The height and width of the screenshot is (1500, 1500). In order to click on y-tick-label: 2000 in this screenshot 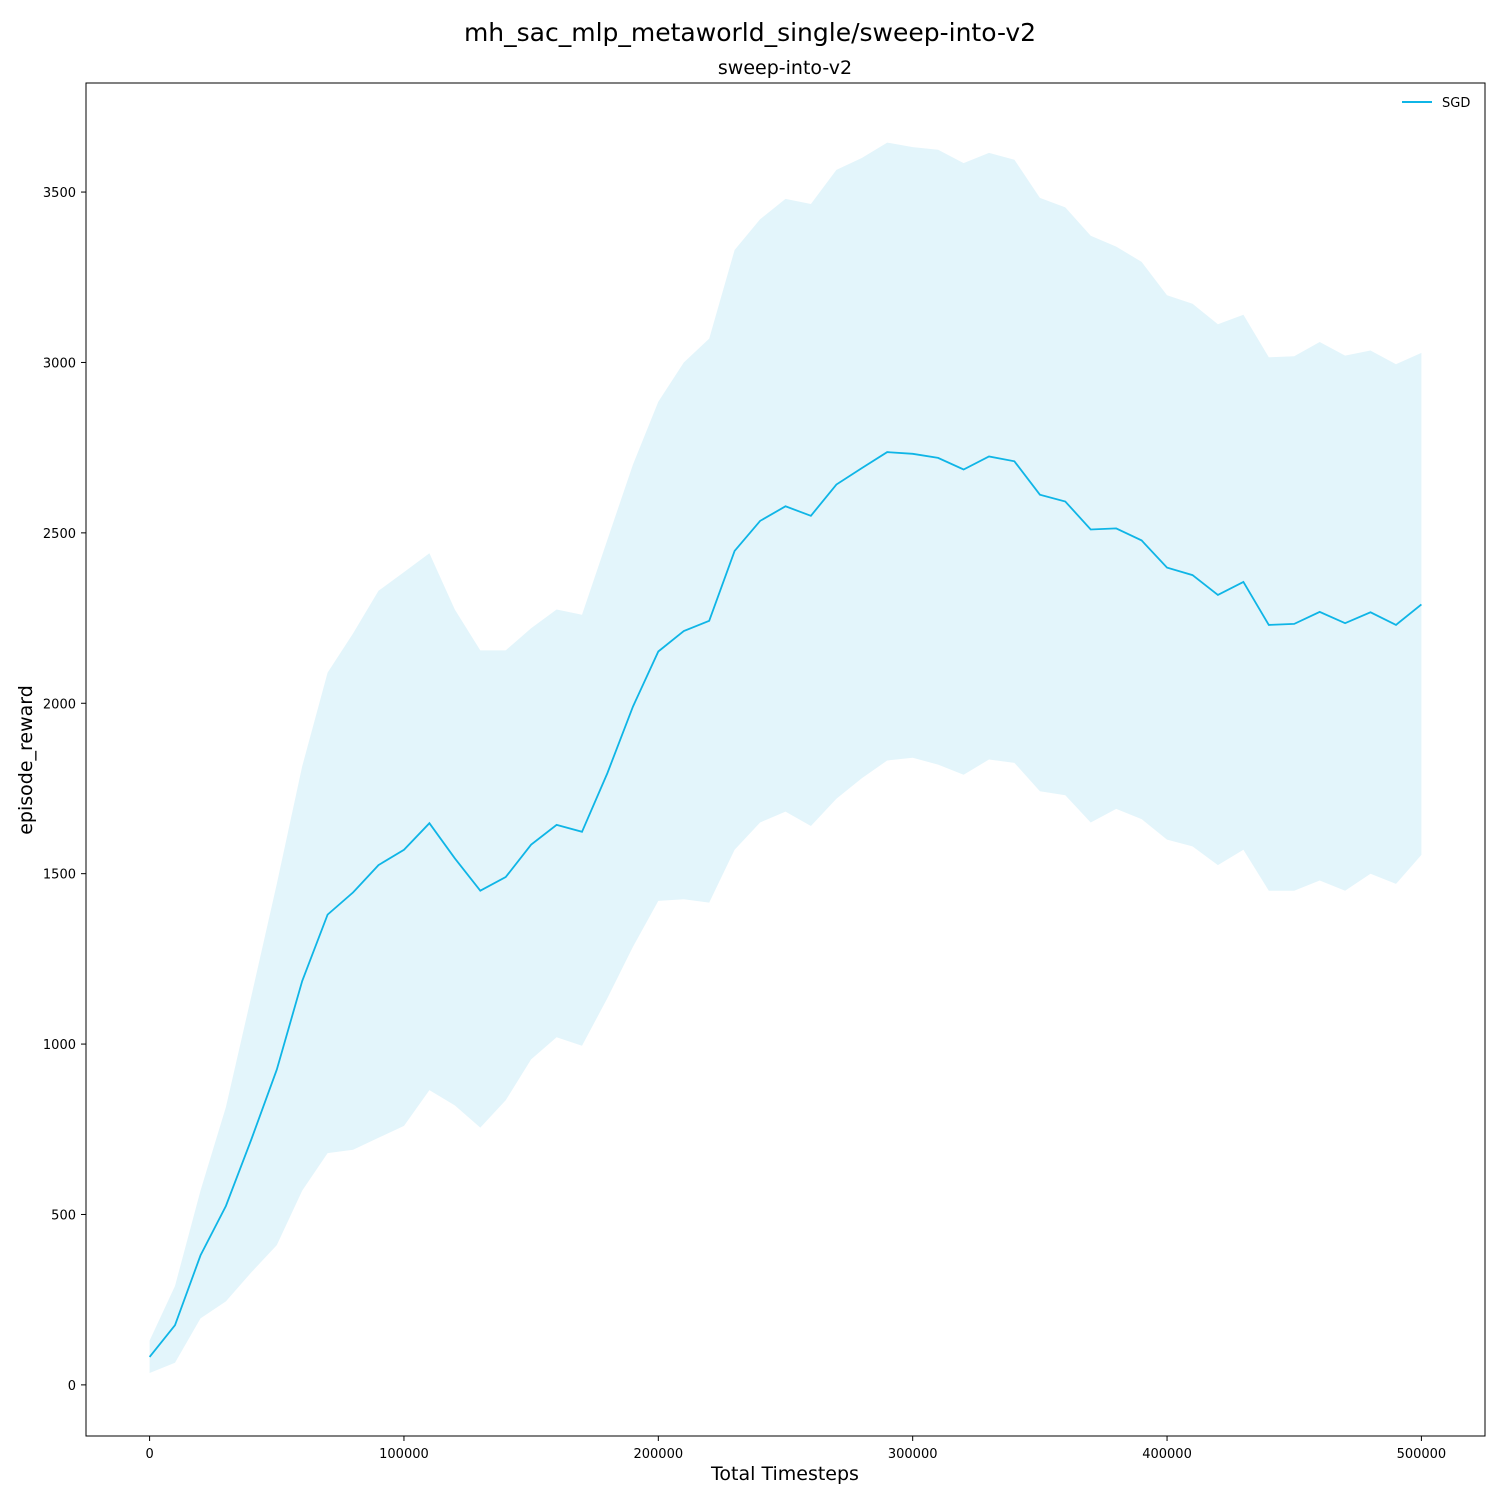, I will do `click(59, 704)`.